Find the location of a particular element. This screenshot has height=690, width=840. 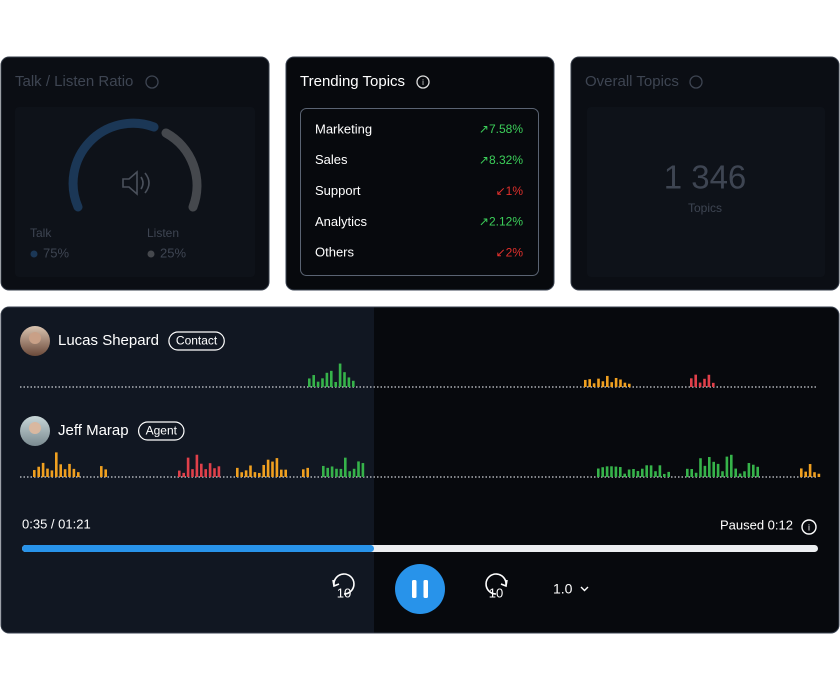

role-label: Agent is located at coordinates (162, 431).